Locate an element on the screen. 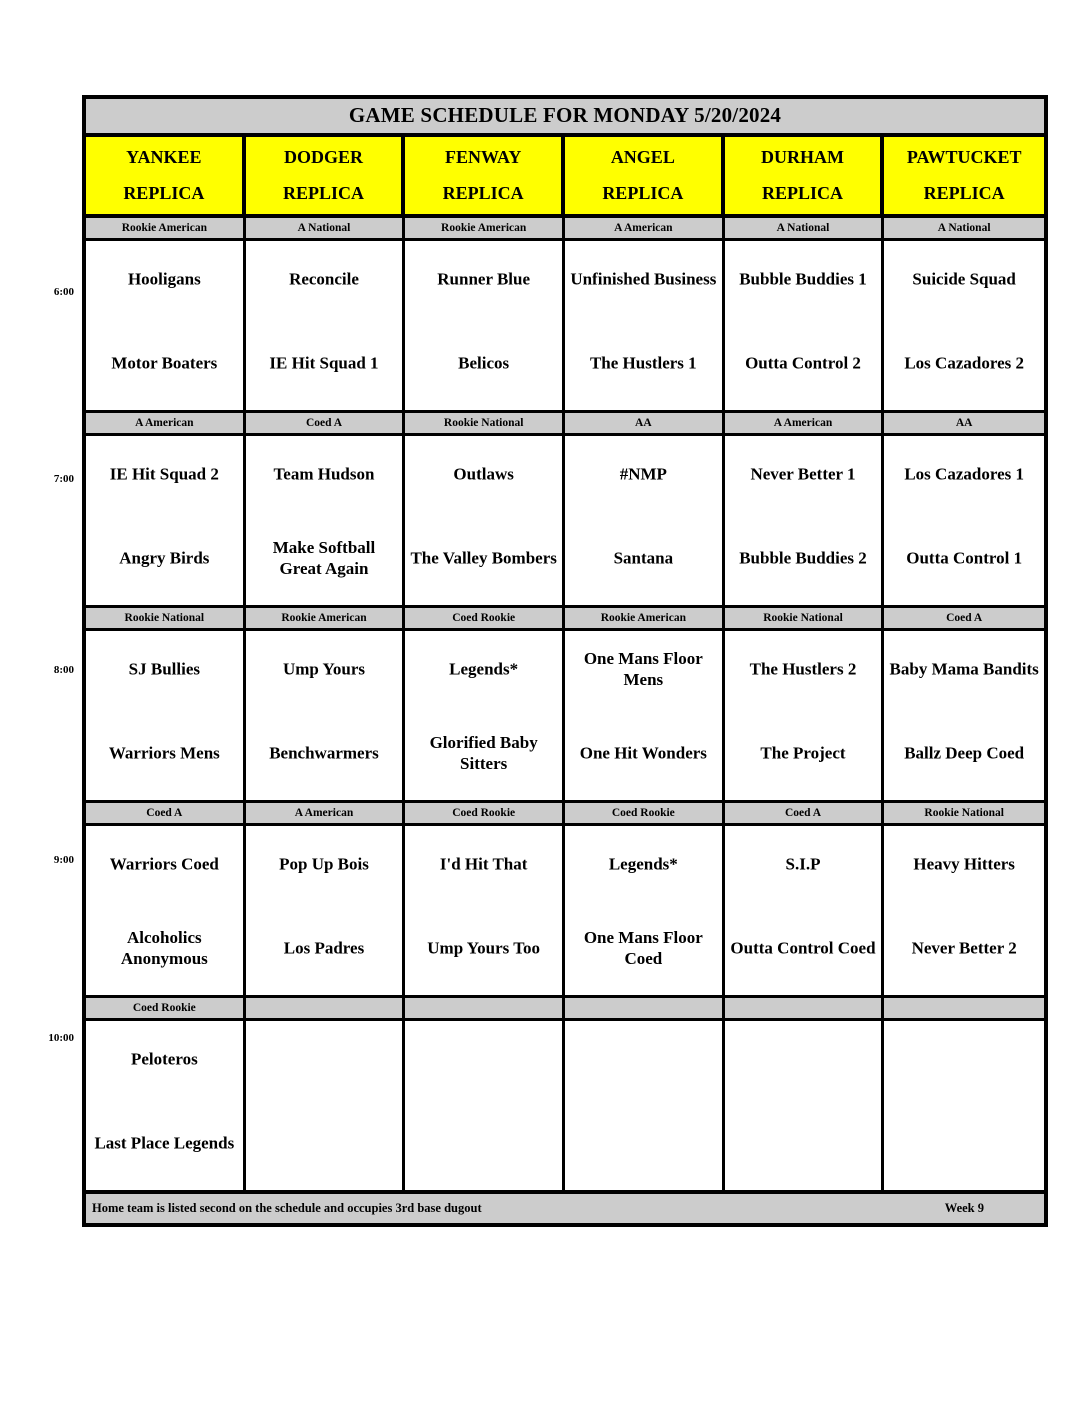 The height and width of the screenshot is (1408, 1088). home-team: Santana is located at coordinates (643, 558).